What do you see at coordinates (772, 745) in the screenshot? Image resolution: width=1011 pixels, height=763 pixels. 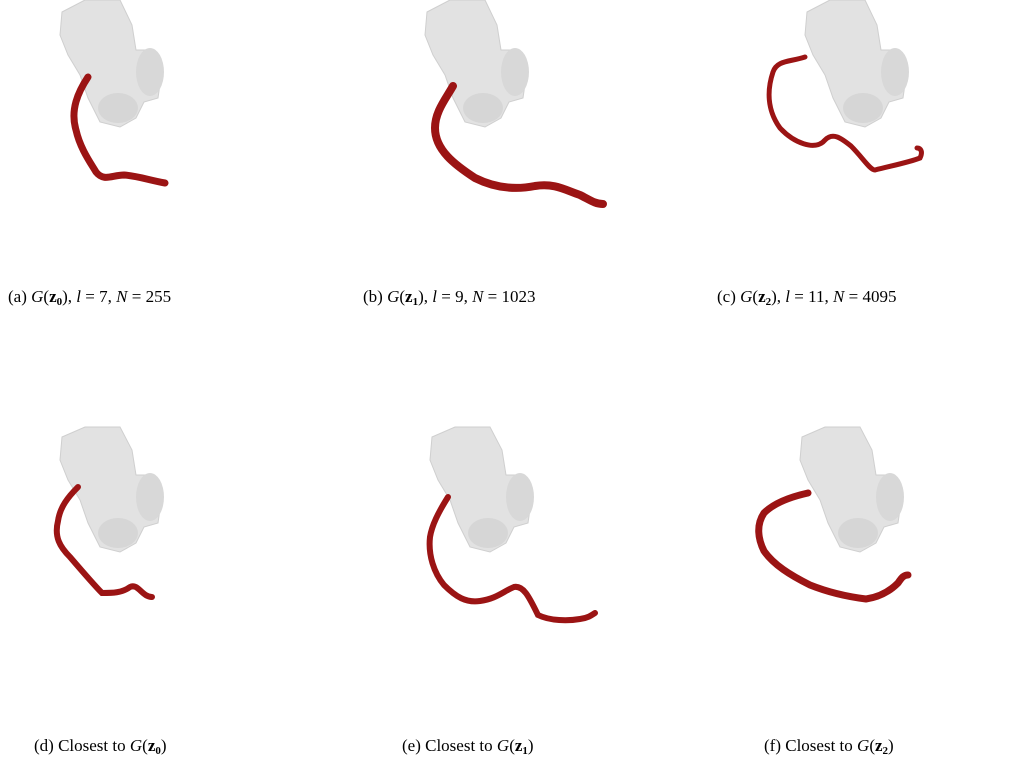 I see `caption-label: (f)` at bounding box center [772, 745].